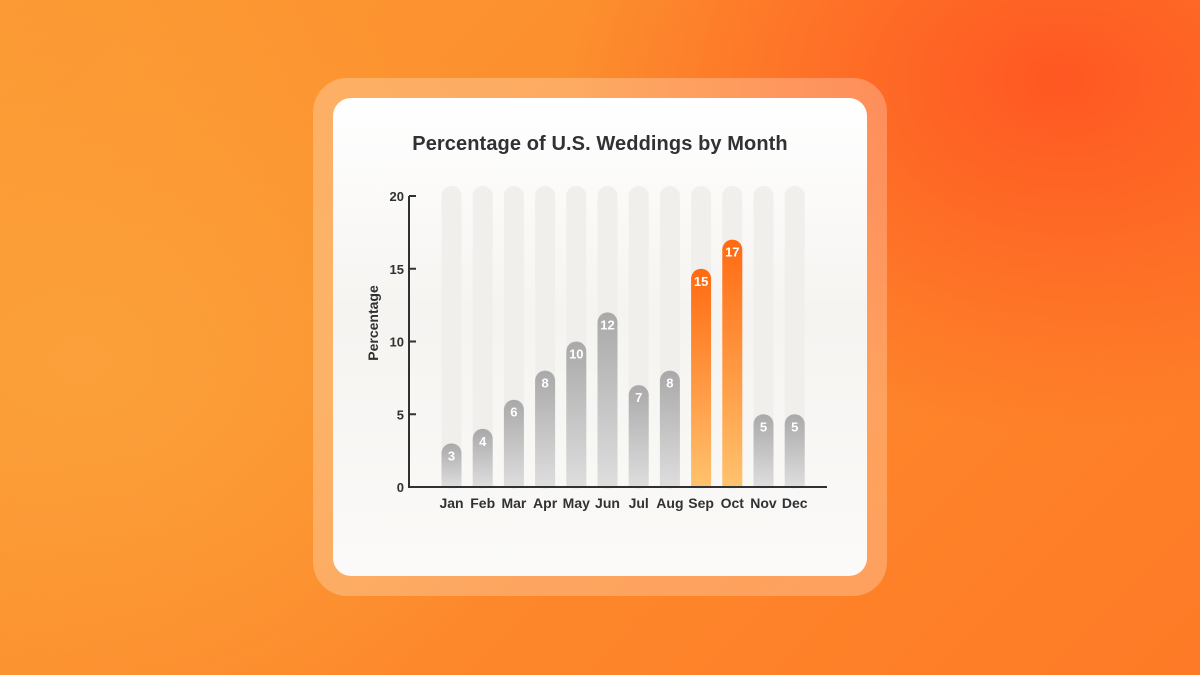 The height and width of the screenshot is (675, 1200). Describe the element at coordinates (607, 399) in the screenshot. I see `bar-jun` at that location.